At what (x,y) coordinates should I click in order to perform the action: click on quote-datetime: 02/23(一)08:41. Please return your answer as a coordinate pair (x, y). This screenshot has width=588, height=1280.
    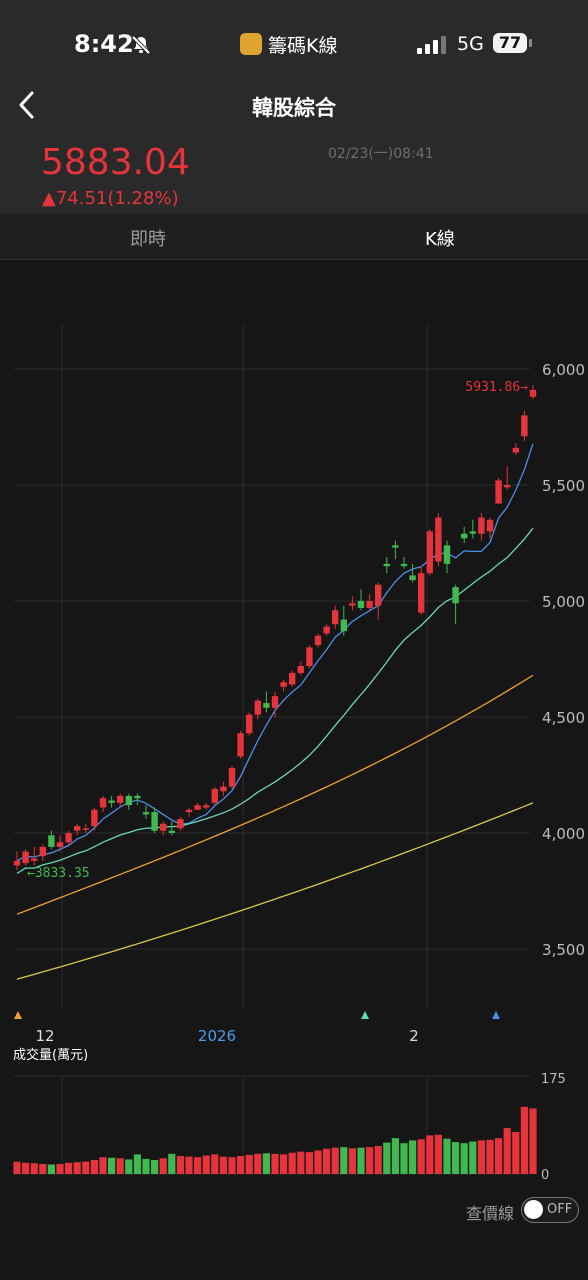
    Looking at the image, I should click on (381, 154).